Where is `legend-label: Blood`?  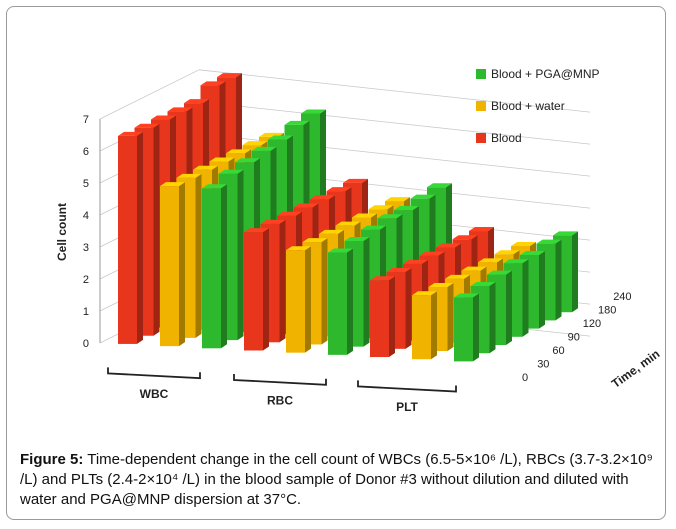
legend-label: Blood is located at coordinates (506, 138).